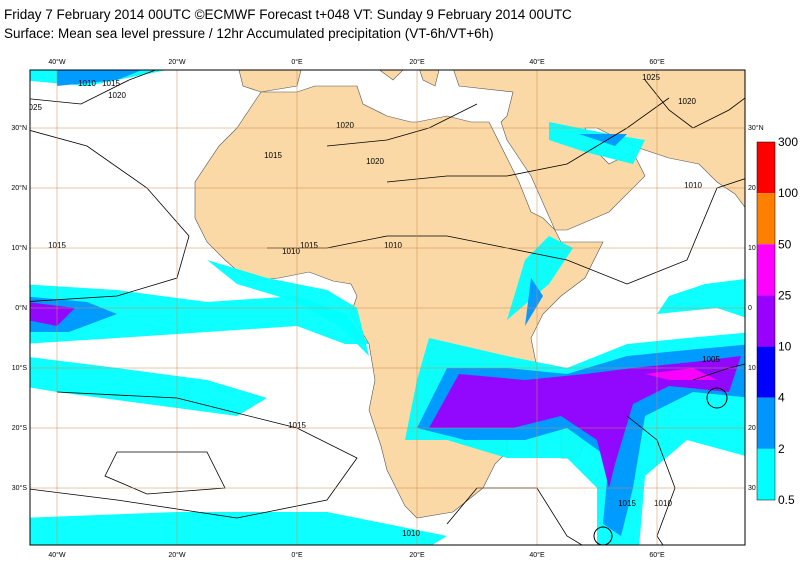 The image size is (807, 568). What do you see at coordinates (788, 142) in the screenshot?
I see `legend-label: 300` at bounding box center [788, 142].